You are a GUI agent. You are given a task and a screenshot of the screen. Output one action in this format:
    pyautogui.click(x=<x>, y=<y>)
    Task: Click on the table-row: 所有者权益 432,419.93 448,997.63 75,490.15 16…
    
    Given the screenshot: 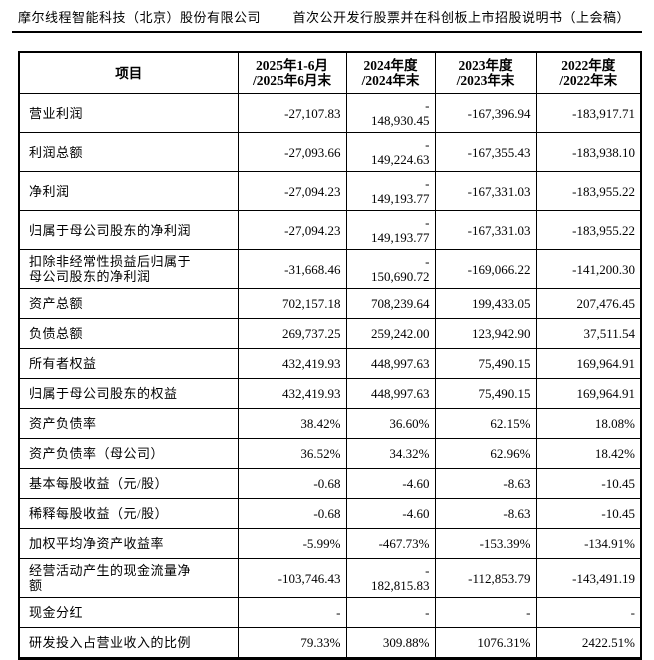 What is the action you would take?
    pyautogui.click(x=330, y=363)
    